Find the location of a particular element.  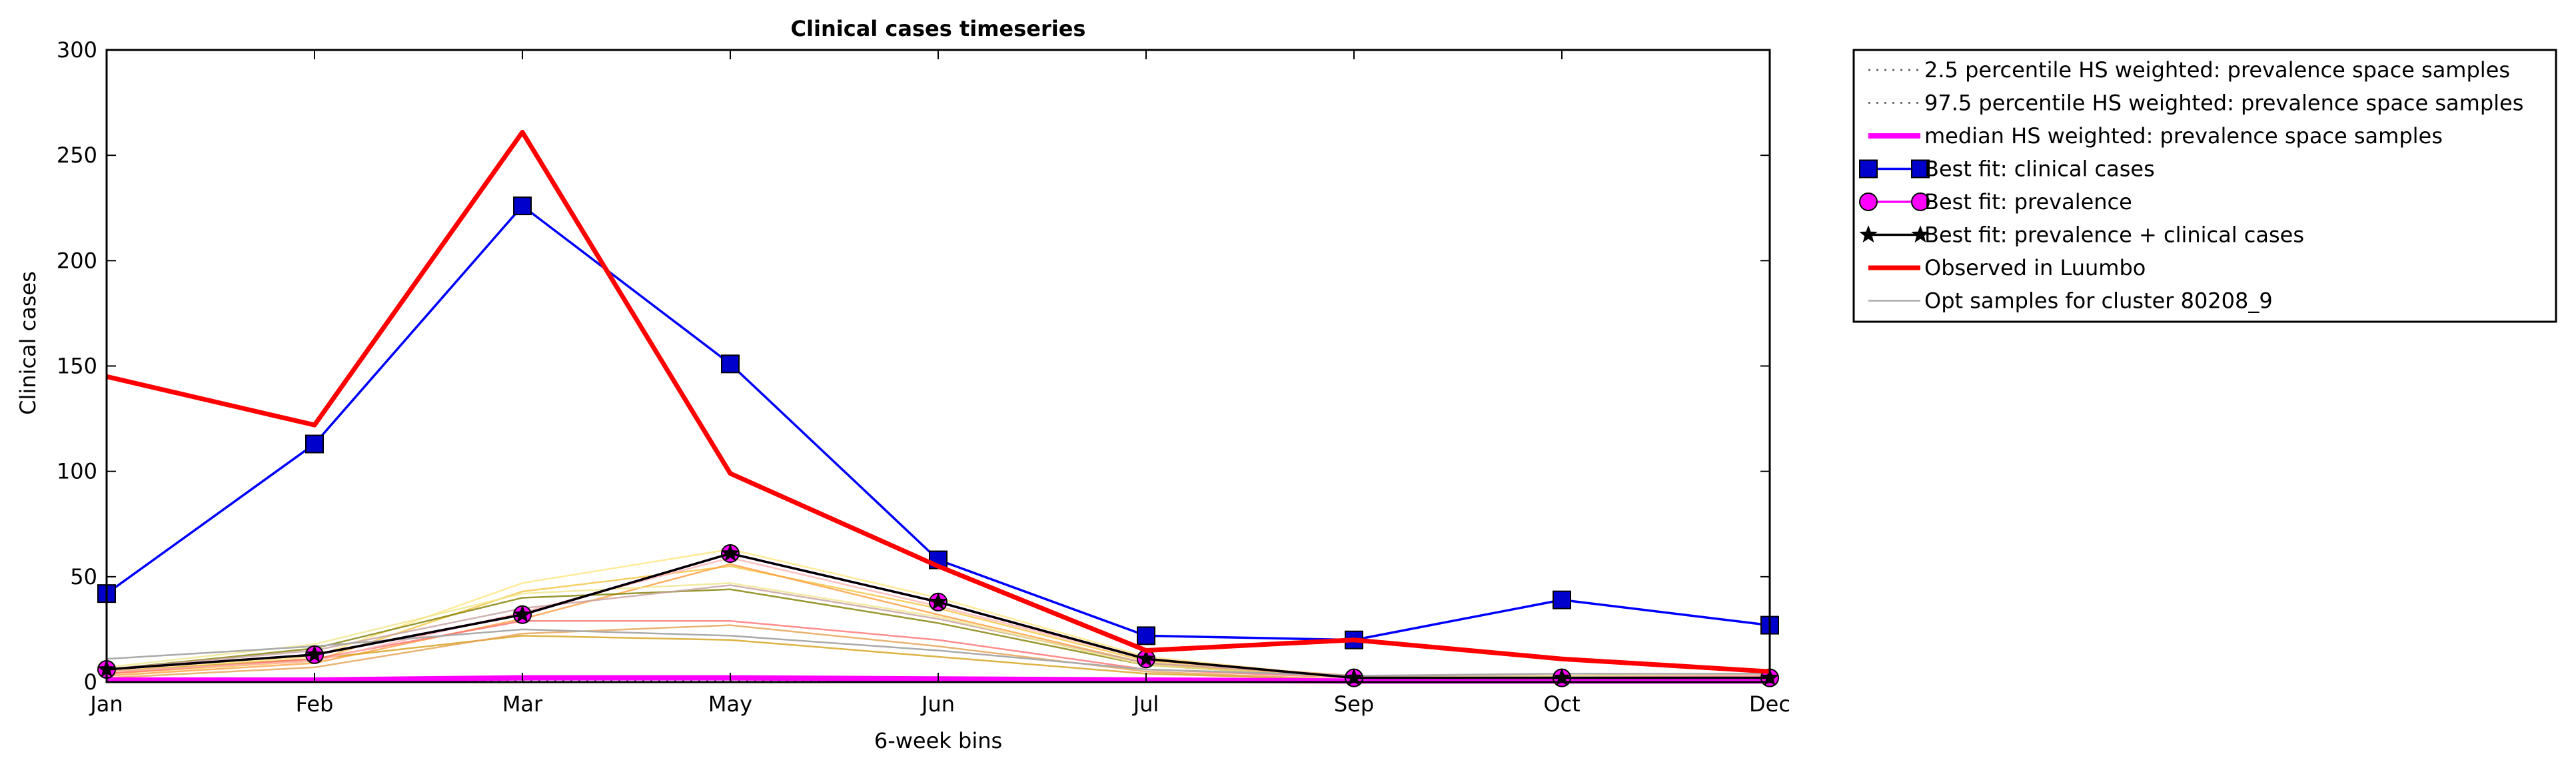

x-tick-label: Feb is located at coordinates (315, 704).